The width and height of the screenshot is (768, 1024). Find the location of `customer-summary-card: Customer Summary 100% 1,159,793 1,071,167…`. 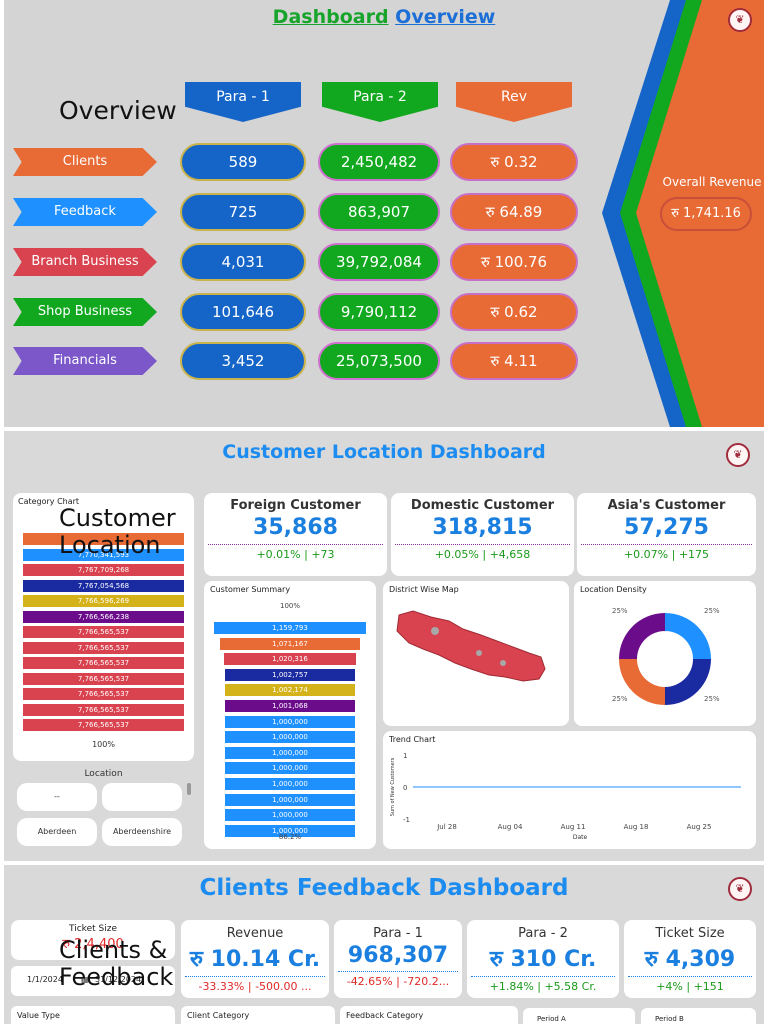

customer-summary-card: Customer Summary 100% 1,159,793 1,071,167… is located at coordinates (290, 715).